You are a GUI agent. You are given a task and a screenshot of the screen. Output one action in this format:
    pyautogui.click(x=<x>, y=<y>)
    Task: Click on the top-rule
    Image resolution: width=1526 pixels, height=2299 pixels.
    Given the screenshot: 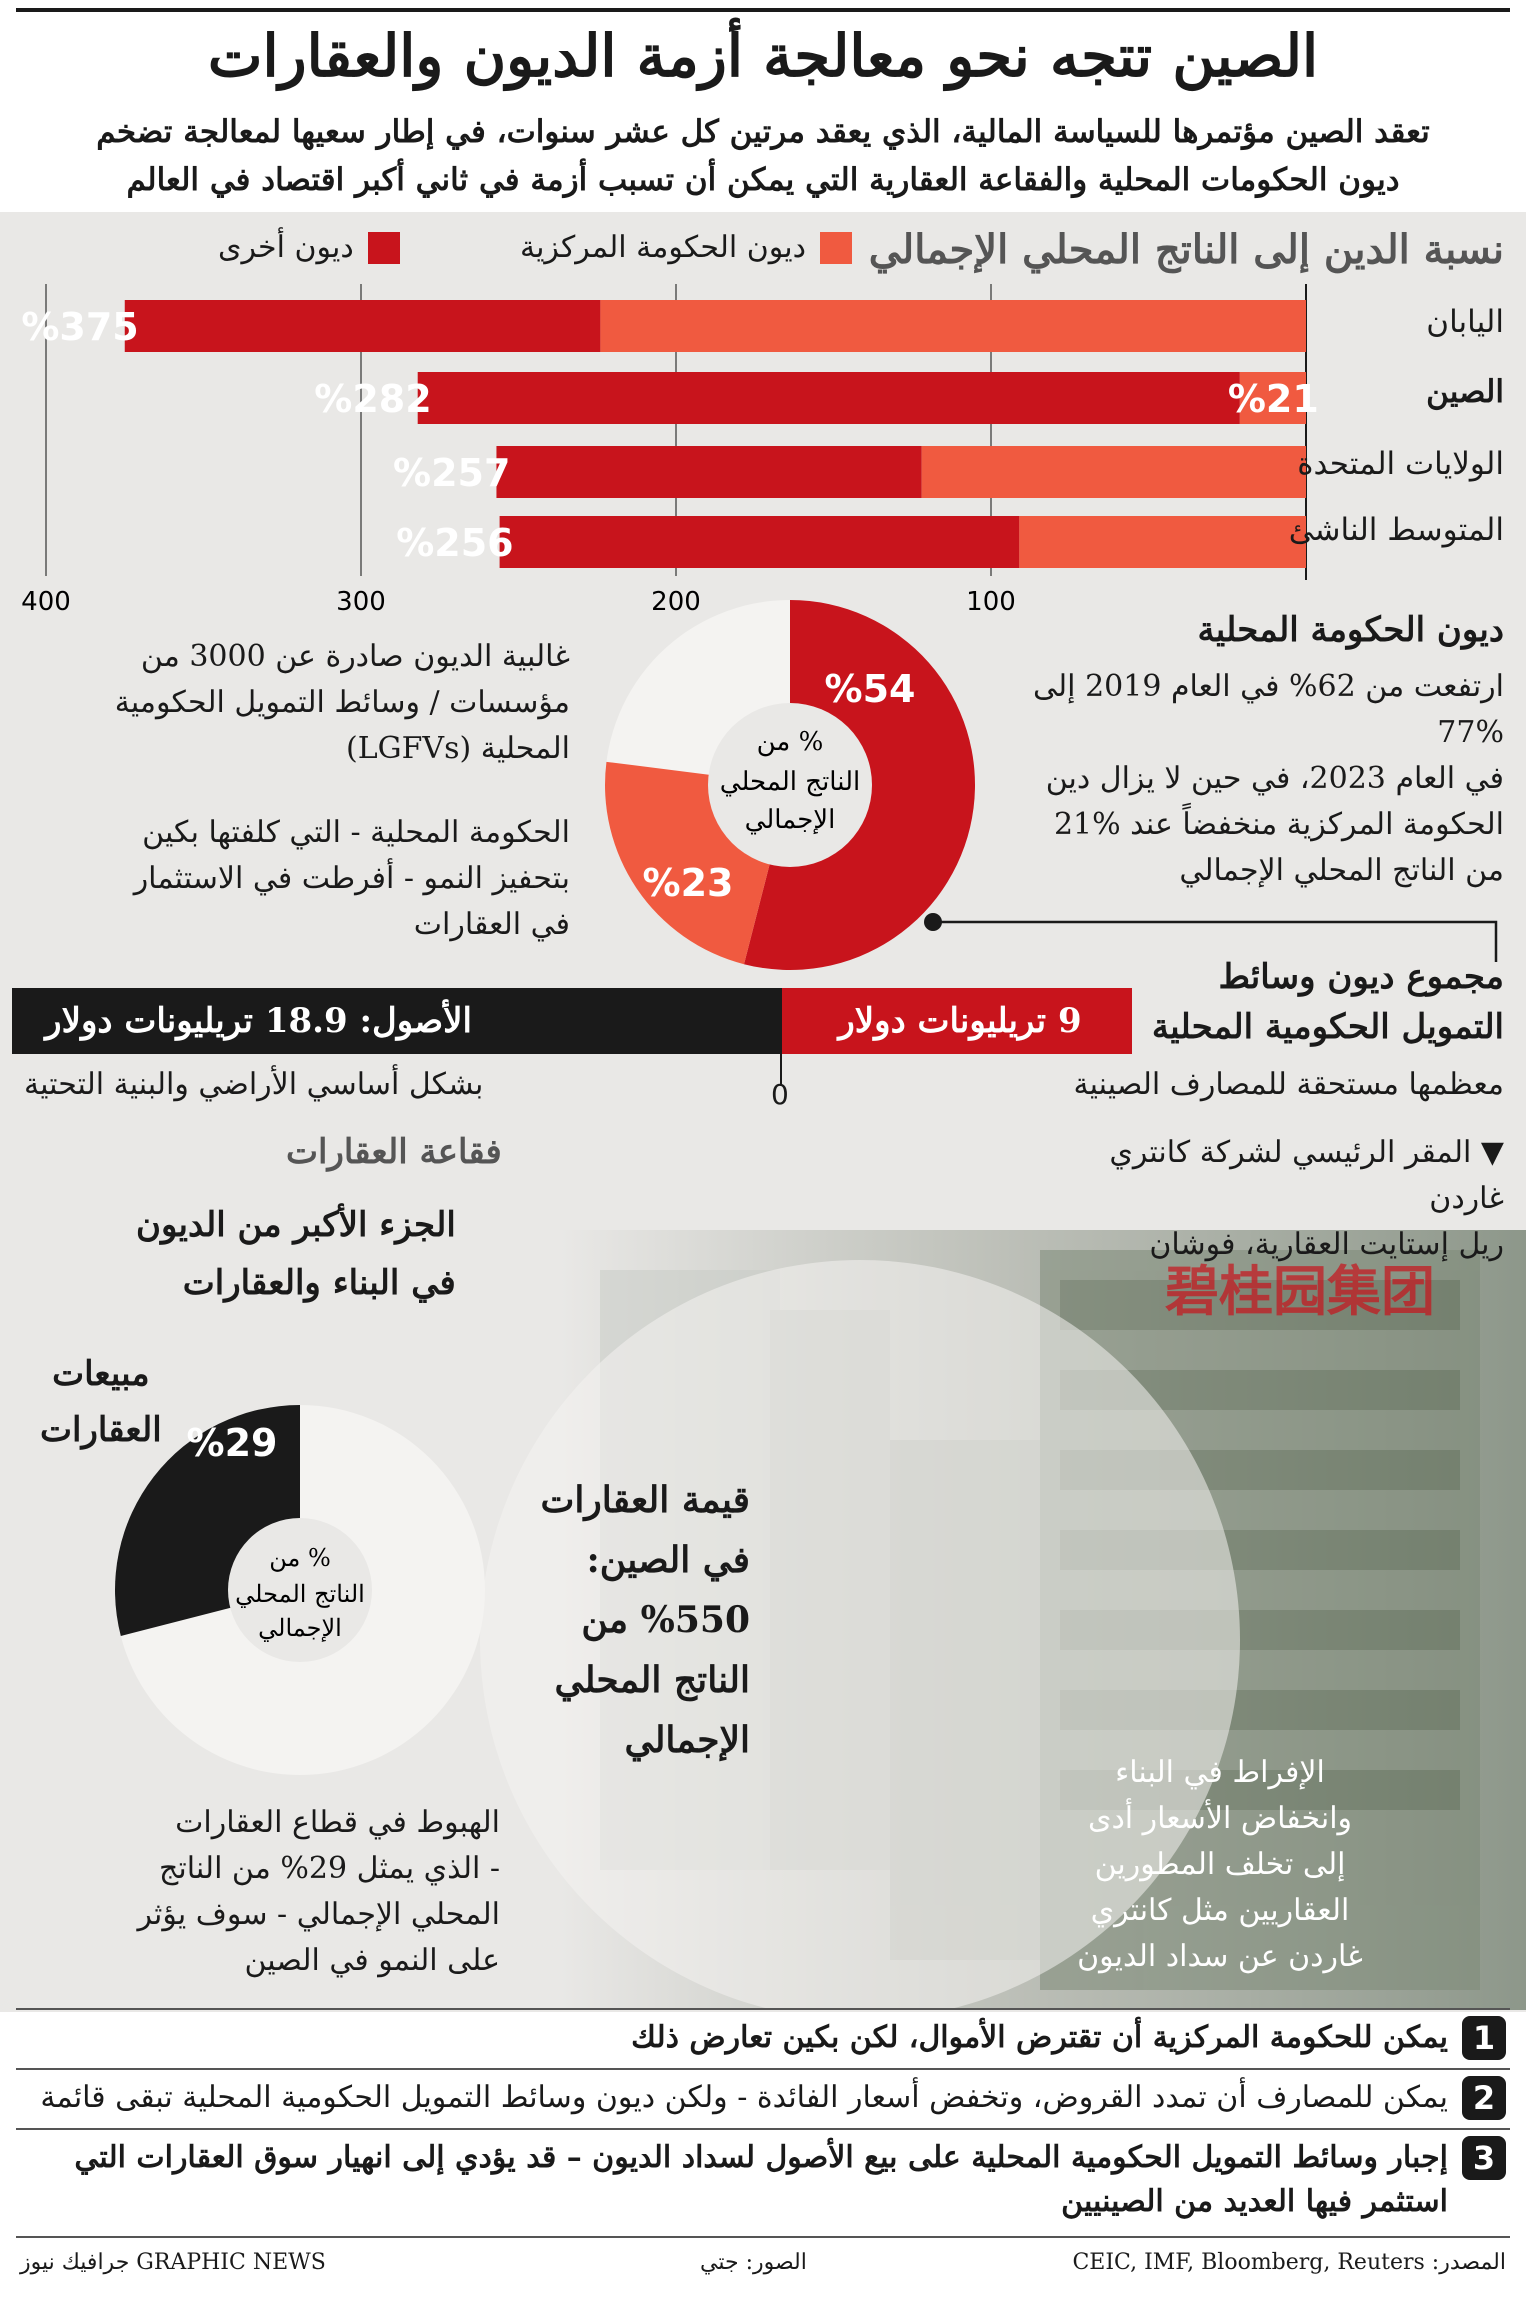 What is the action you would take?
    pyautogui.click(x=763, y=10)
    